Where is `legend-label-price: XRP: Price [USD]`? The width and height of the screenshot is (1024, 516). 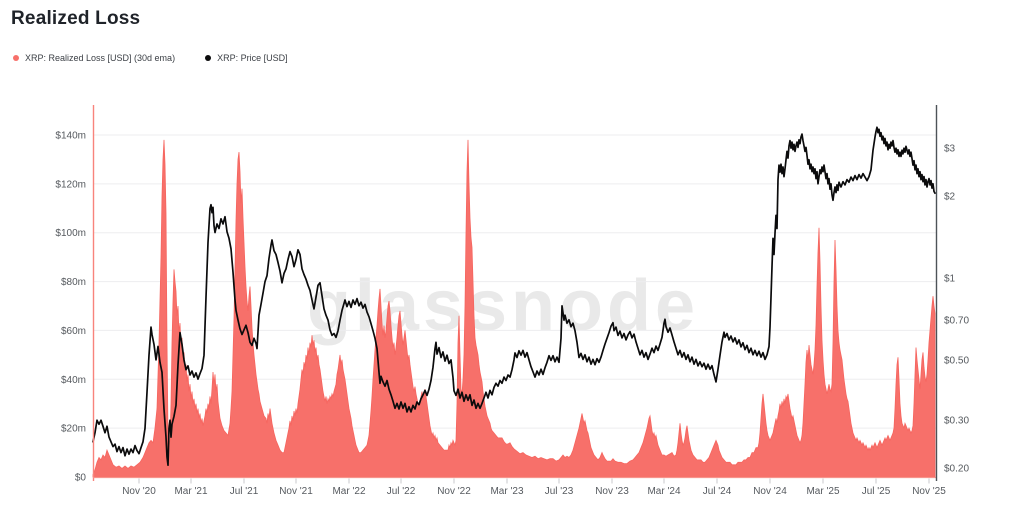 legend-label-price: XRP: Price [USD] is located at coordinates (252, 58).